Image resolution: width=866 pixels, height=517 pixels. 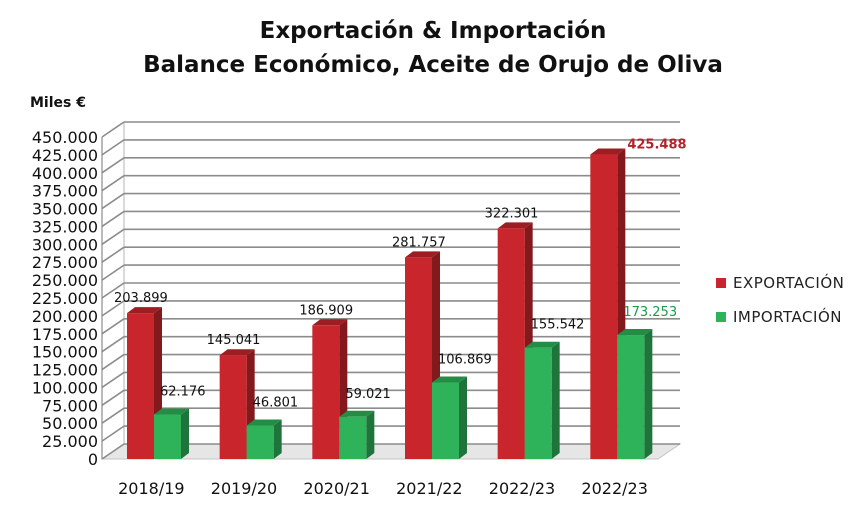 I want to click on x-tick-label: 2020/21, so click(x=336, y=488).